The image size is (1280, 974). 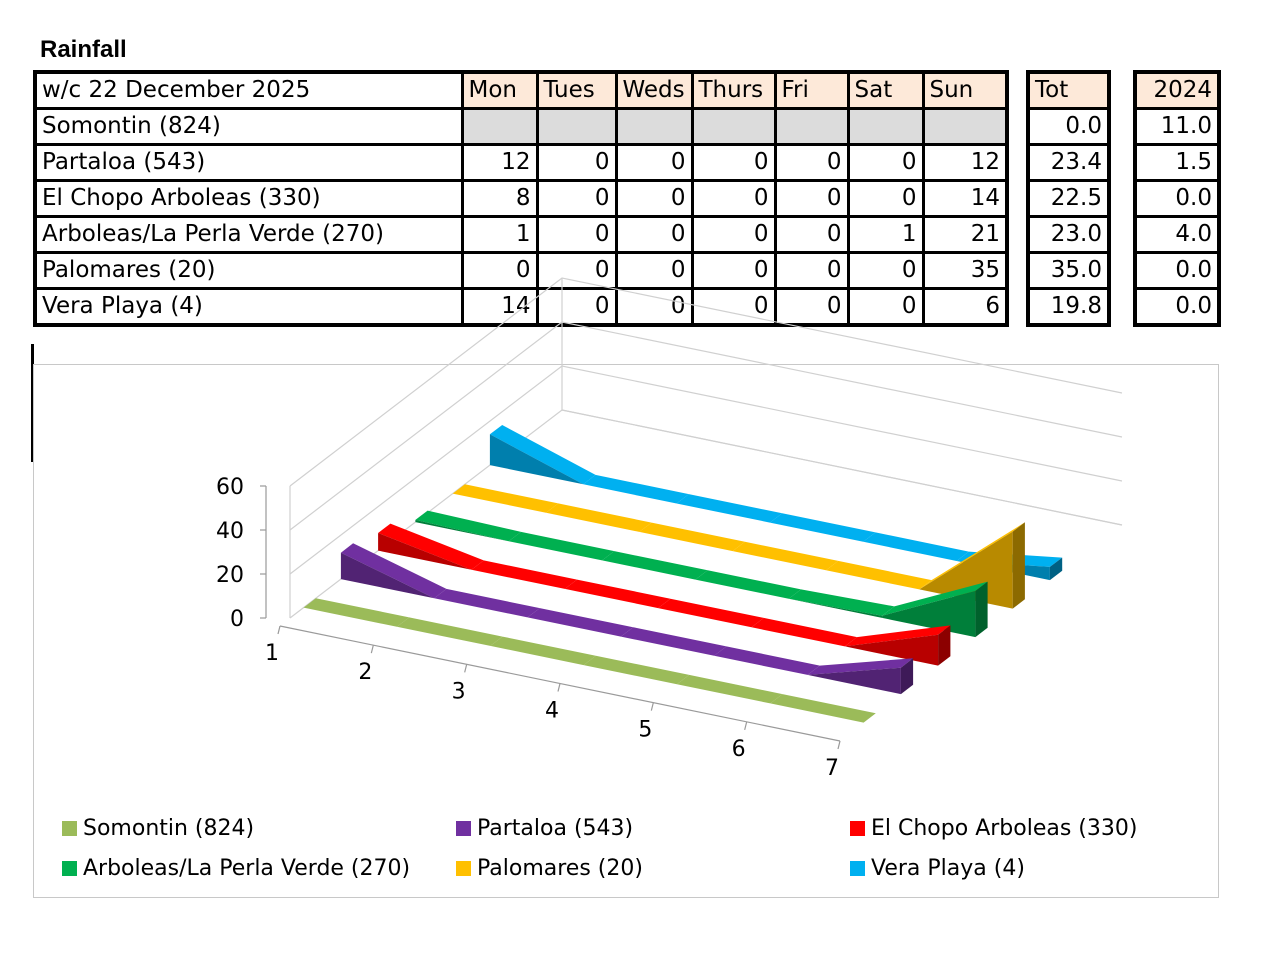 What do you see at coordinates (1068, 307) in the screenshot?
I see `total-value: 19.8` at bounding box center [1068, 307].